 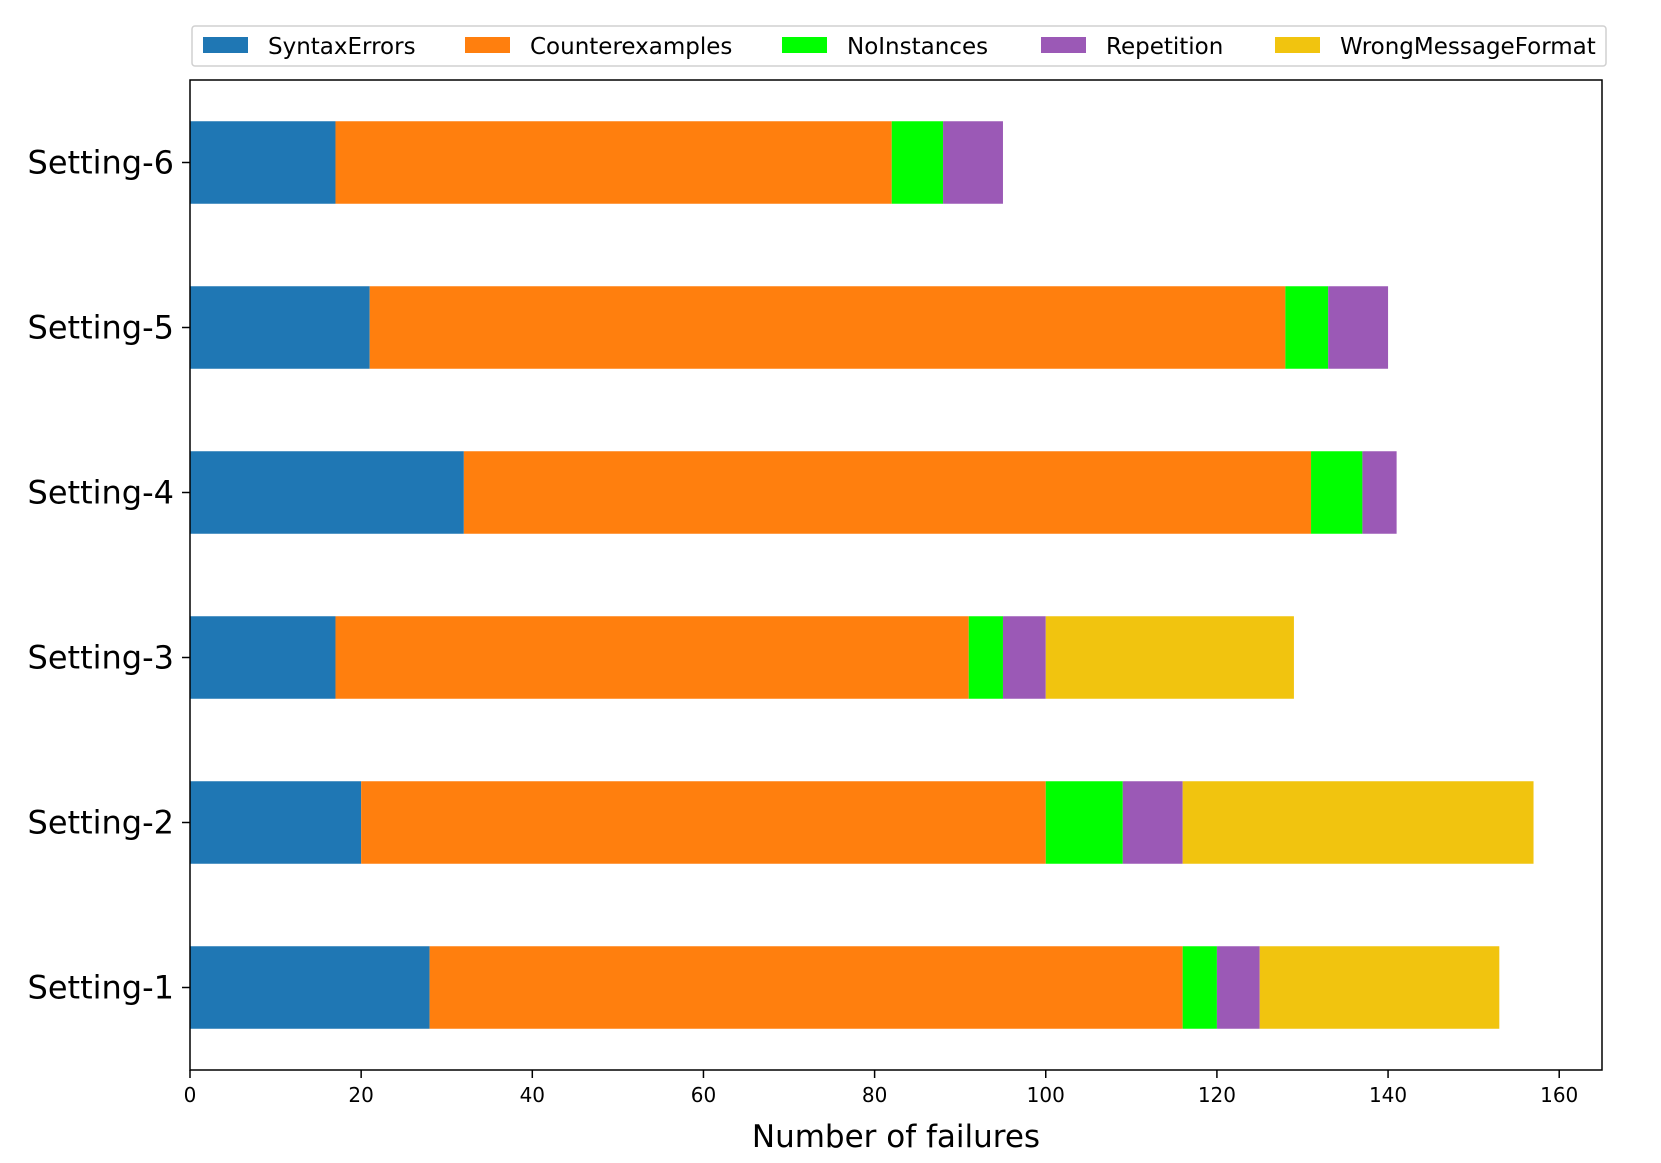 What do you see at coordinates (1024, 657) in the screenshot?
I see `bar-setting-3-repetition` at bounding box center [1024, 657].